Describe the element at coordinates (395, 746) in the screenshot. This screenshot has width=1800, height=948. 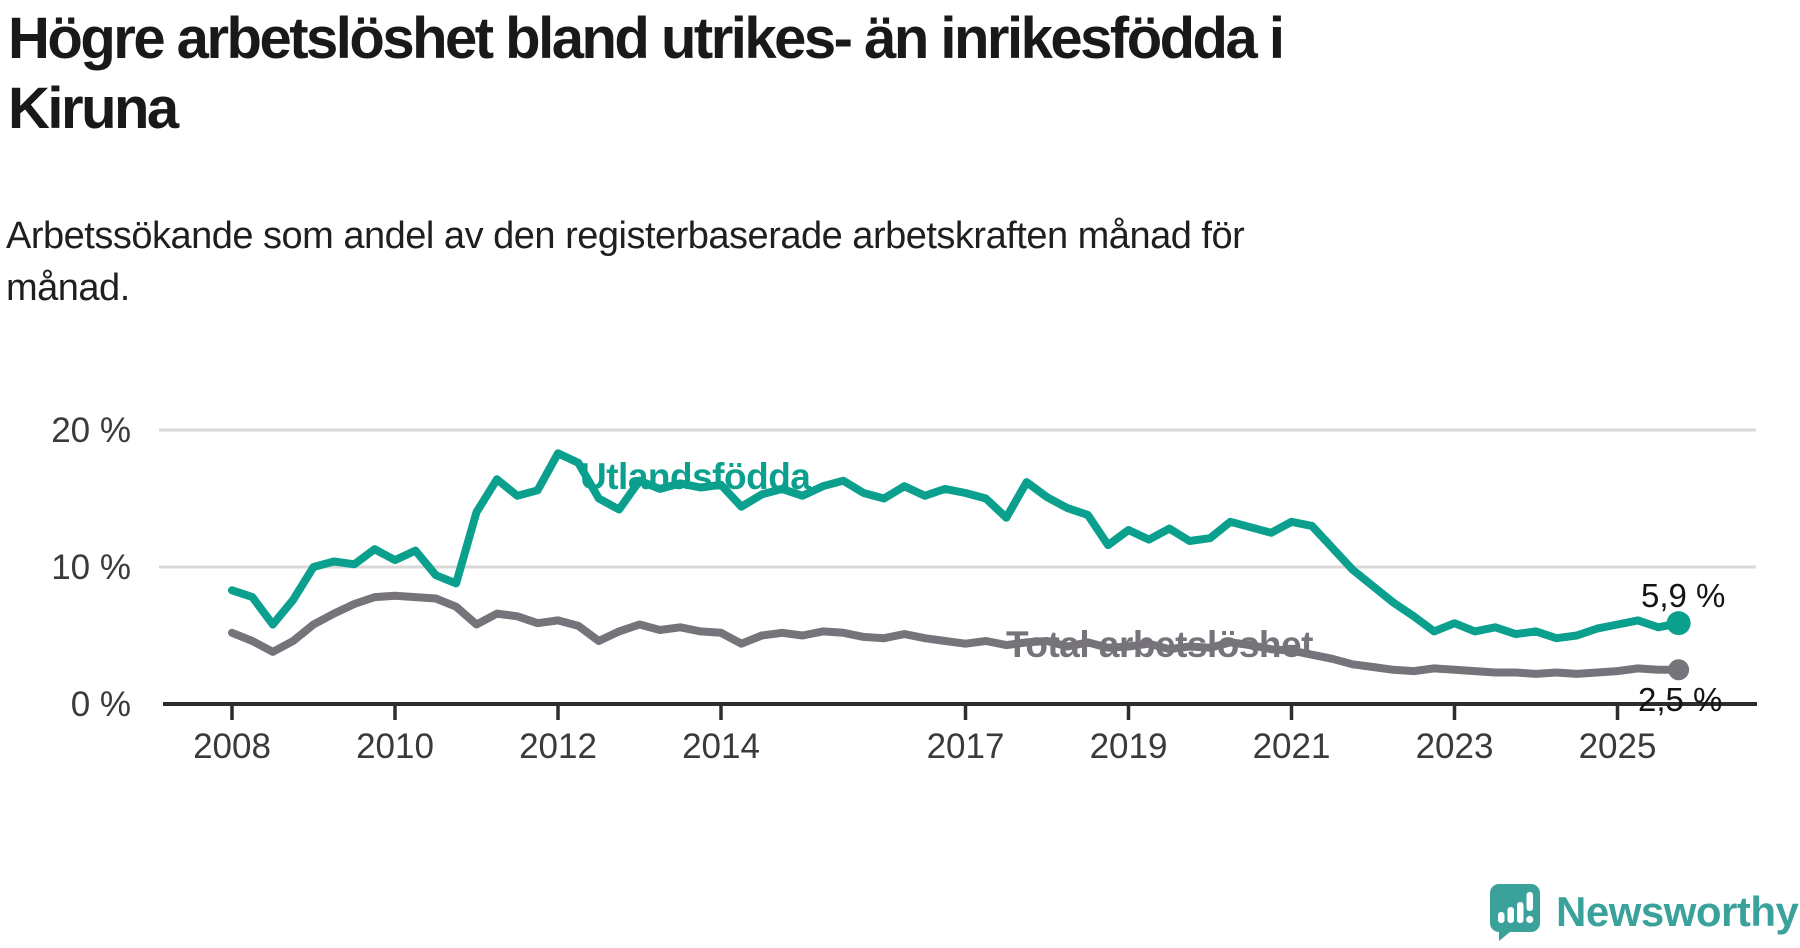
I see `x-axis-label-2010: 2010` at that location.